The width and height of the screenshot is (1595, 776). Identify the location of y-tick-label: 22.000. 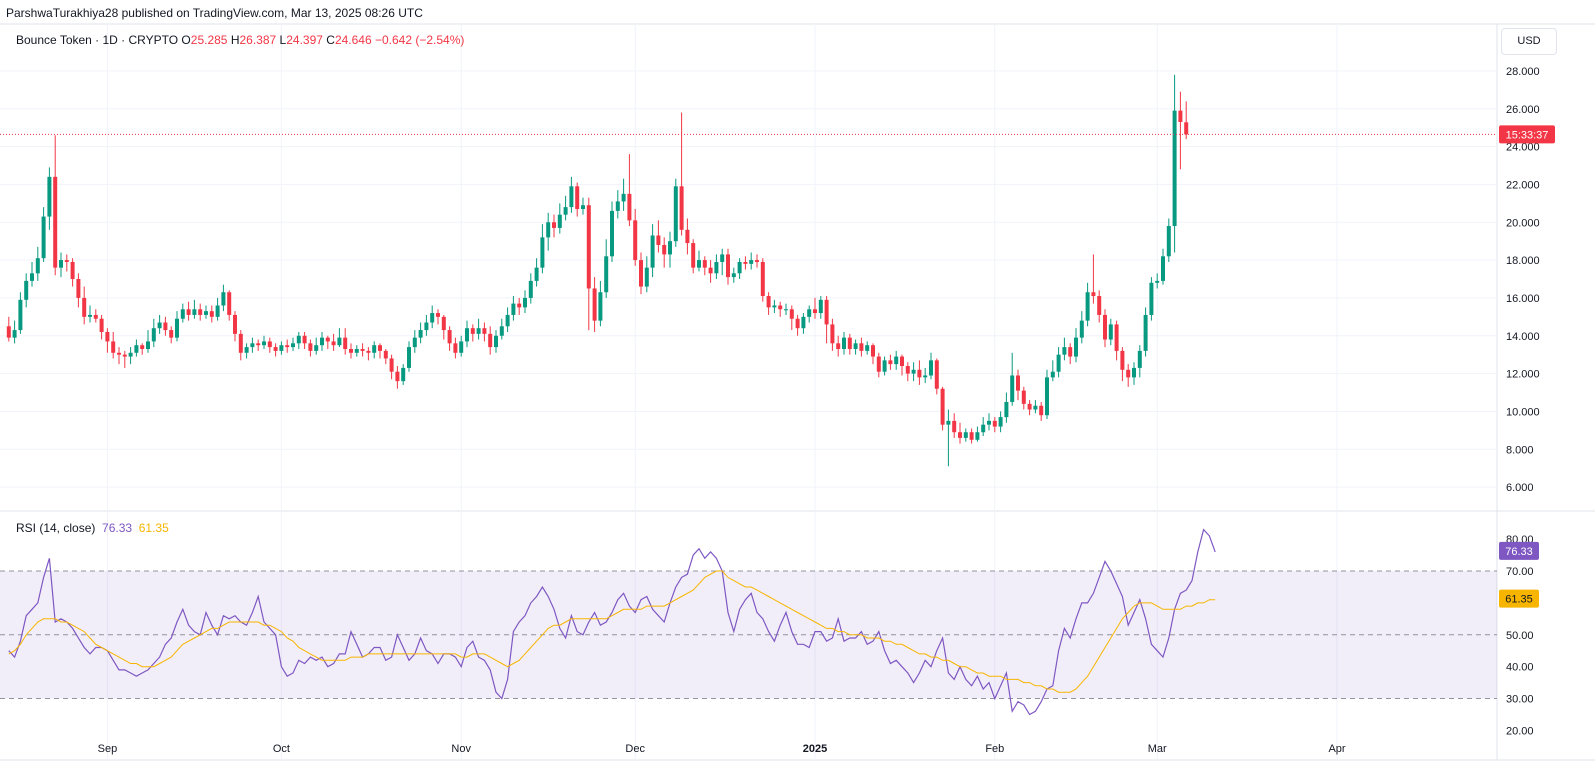
(1523, 185).